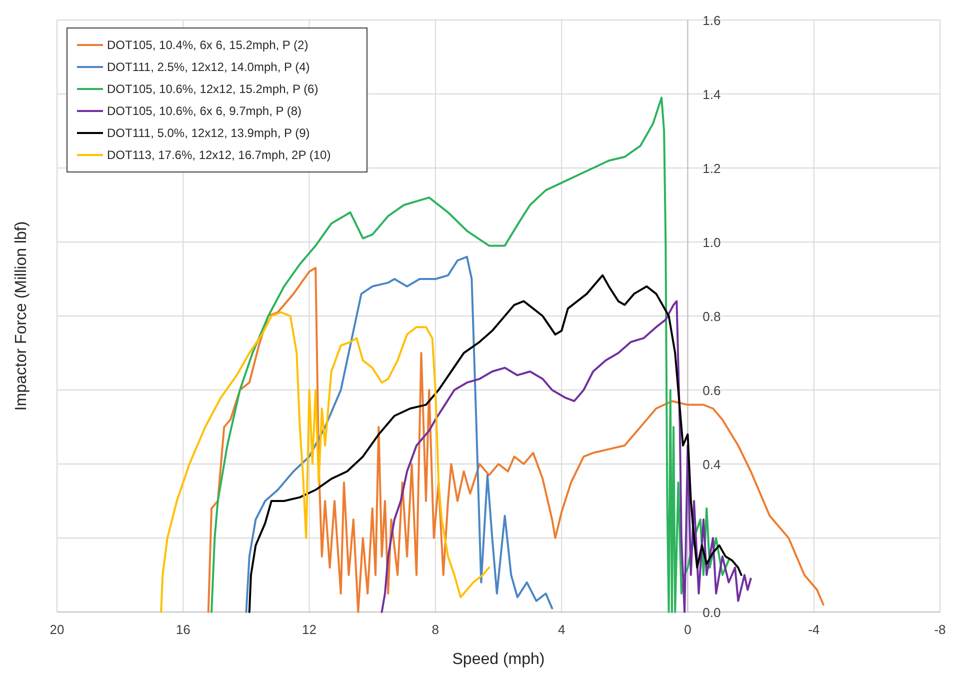  Describe the element at coordinates (212, 89) in the screenshot. I see `legend-label: DOT105, 10.6%, 12x12, 15.2mph, P (6)` at that location.